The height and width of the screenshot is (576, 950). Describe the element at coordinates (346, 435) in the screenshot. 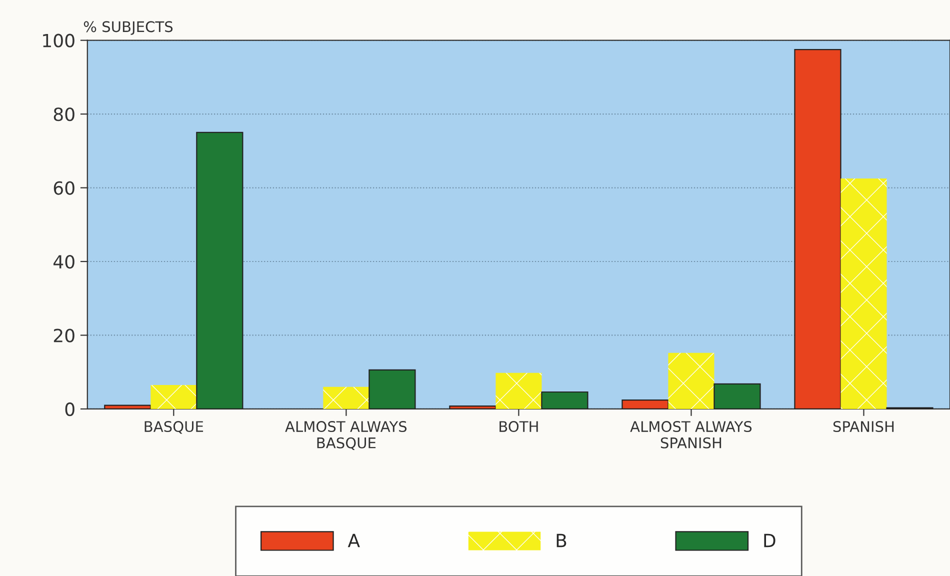

I see `x-tick-label: ALMOST ALWAYS BASQUE` at that location.